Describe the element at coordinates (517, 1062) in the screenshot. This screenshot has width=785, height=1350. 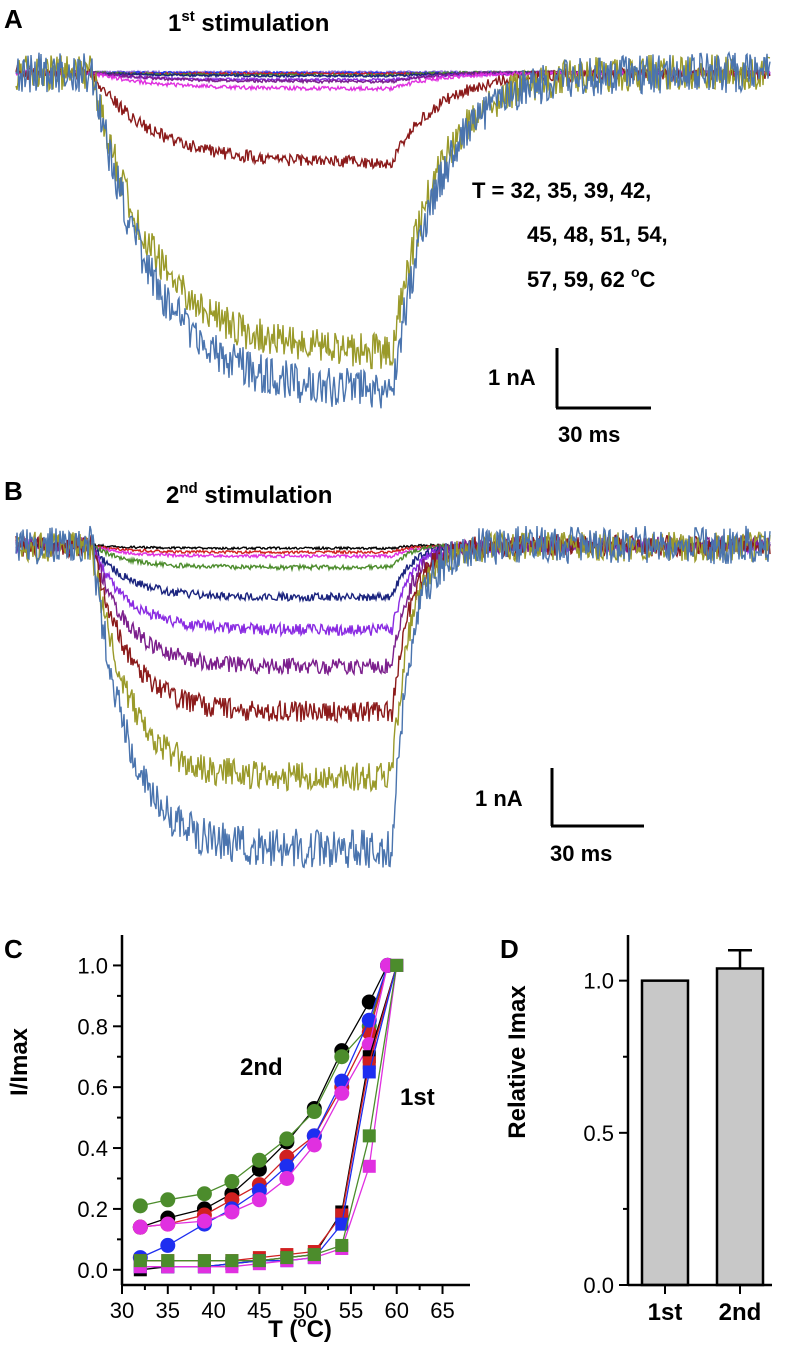
I see `panel-d-ylabel: Relative Imax` at that location.